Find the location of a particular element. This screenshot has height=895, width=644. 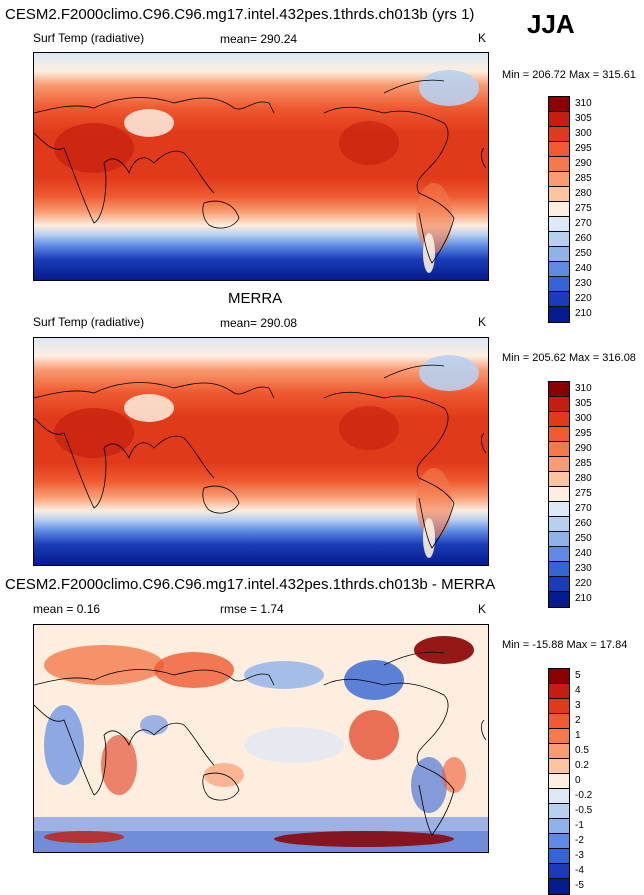

panel1-units: K is located at coordinates (482, 38).